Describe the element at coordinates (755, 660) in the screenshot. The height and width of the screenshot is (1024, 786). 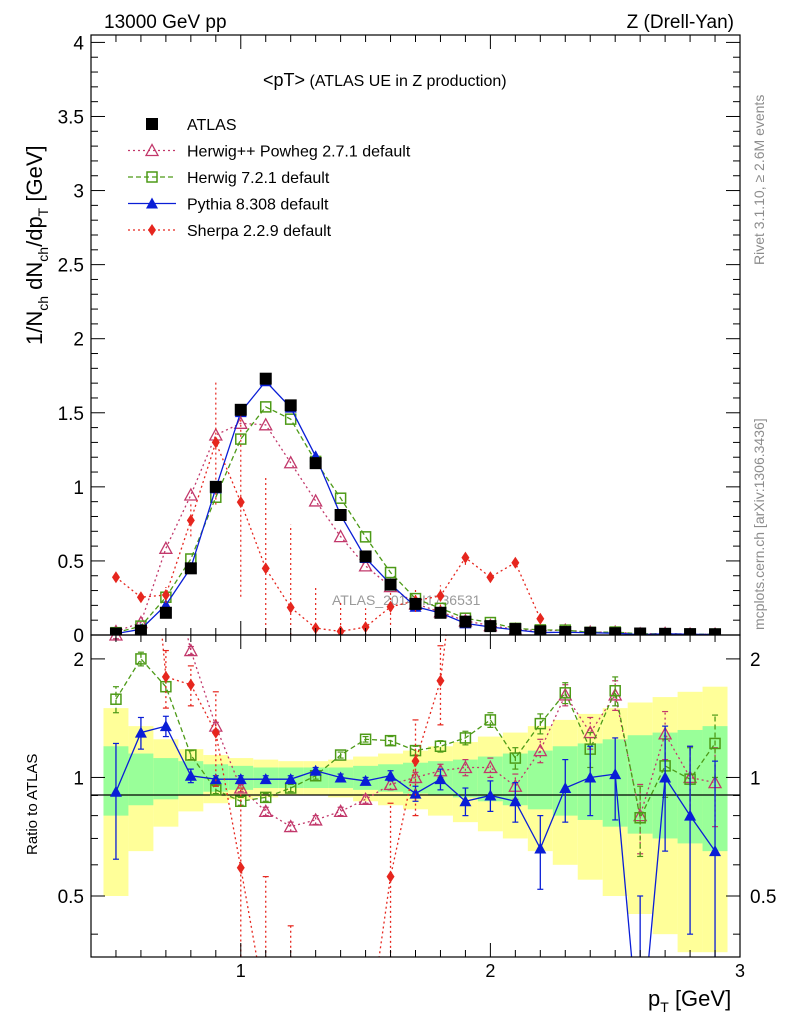
I see `ratio-tick-label-right: 2` at that location.